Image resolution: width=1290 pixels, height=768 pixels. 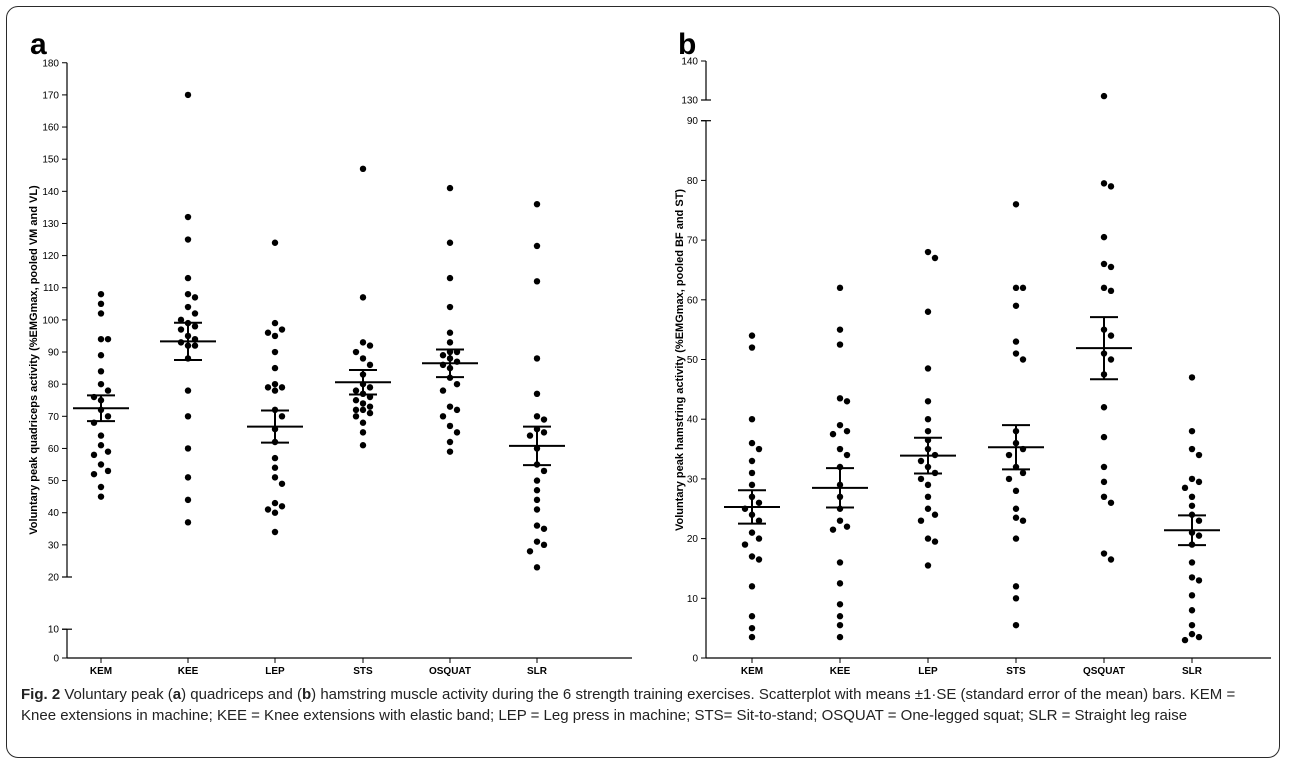 What do you see at coordinates (687, 44) in the screenshot?
I see `panel-b-letter: b` at bounding box center [687, 44].